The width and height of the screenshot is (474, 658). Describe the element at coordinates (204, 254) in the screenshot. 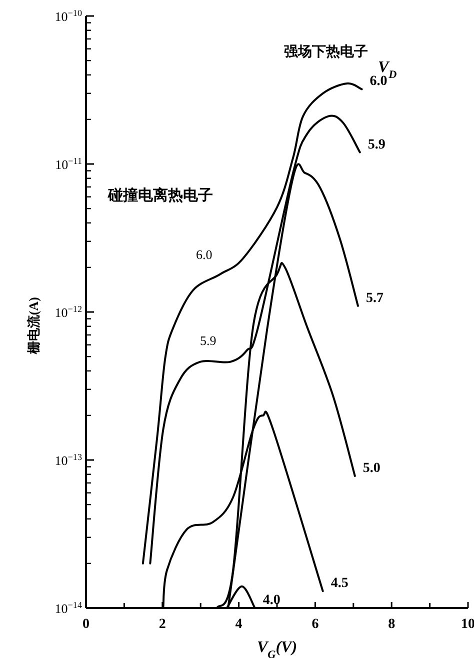

I see `annotation: 6.0` at that location.